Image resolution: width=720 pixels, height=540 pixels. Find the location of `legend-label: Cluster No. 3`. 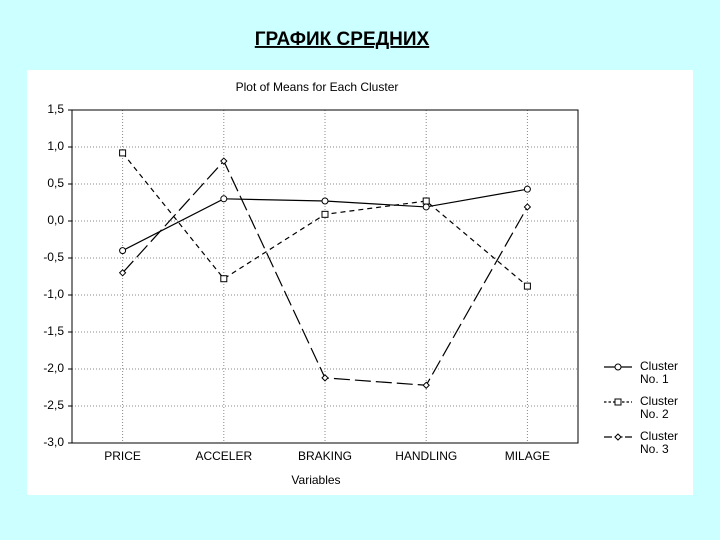

legend-label: Cluster No. 3 is located at coordinates (659, 442).